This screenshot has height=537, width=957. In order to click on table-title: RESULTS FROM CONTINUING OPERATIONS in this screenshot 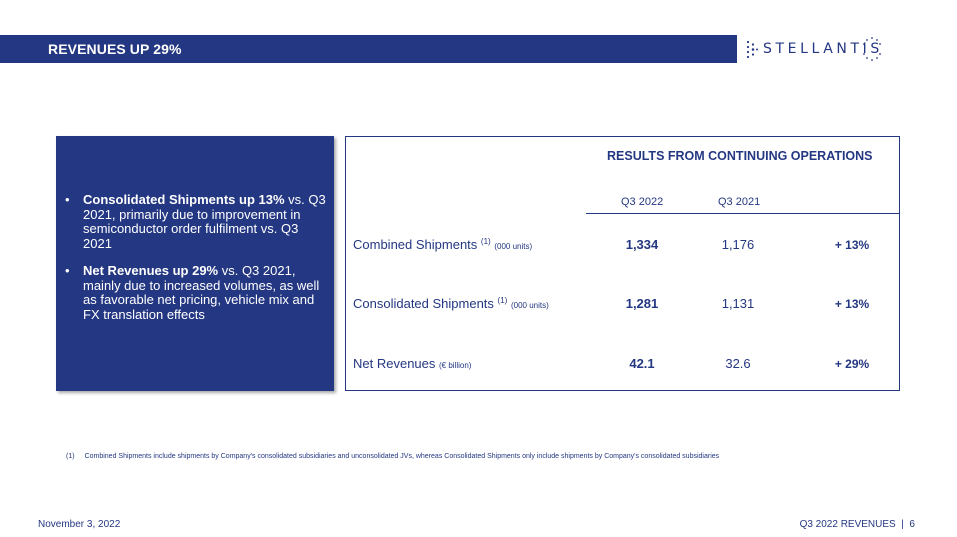, I will do `click(740, 156)`.